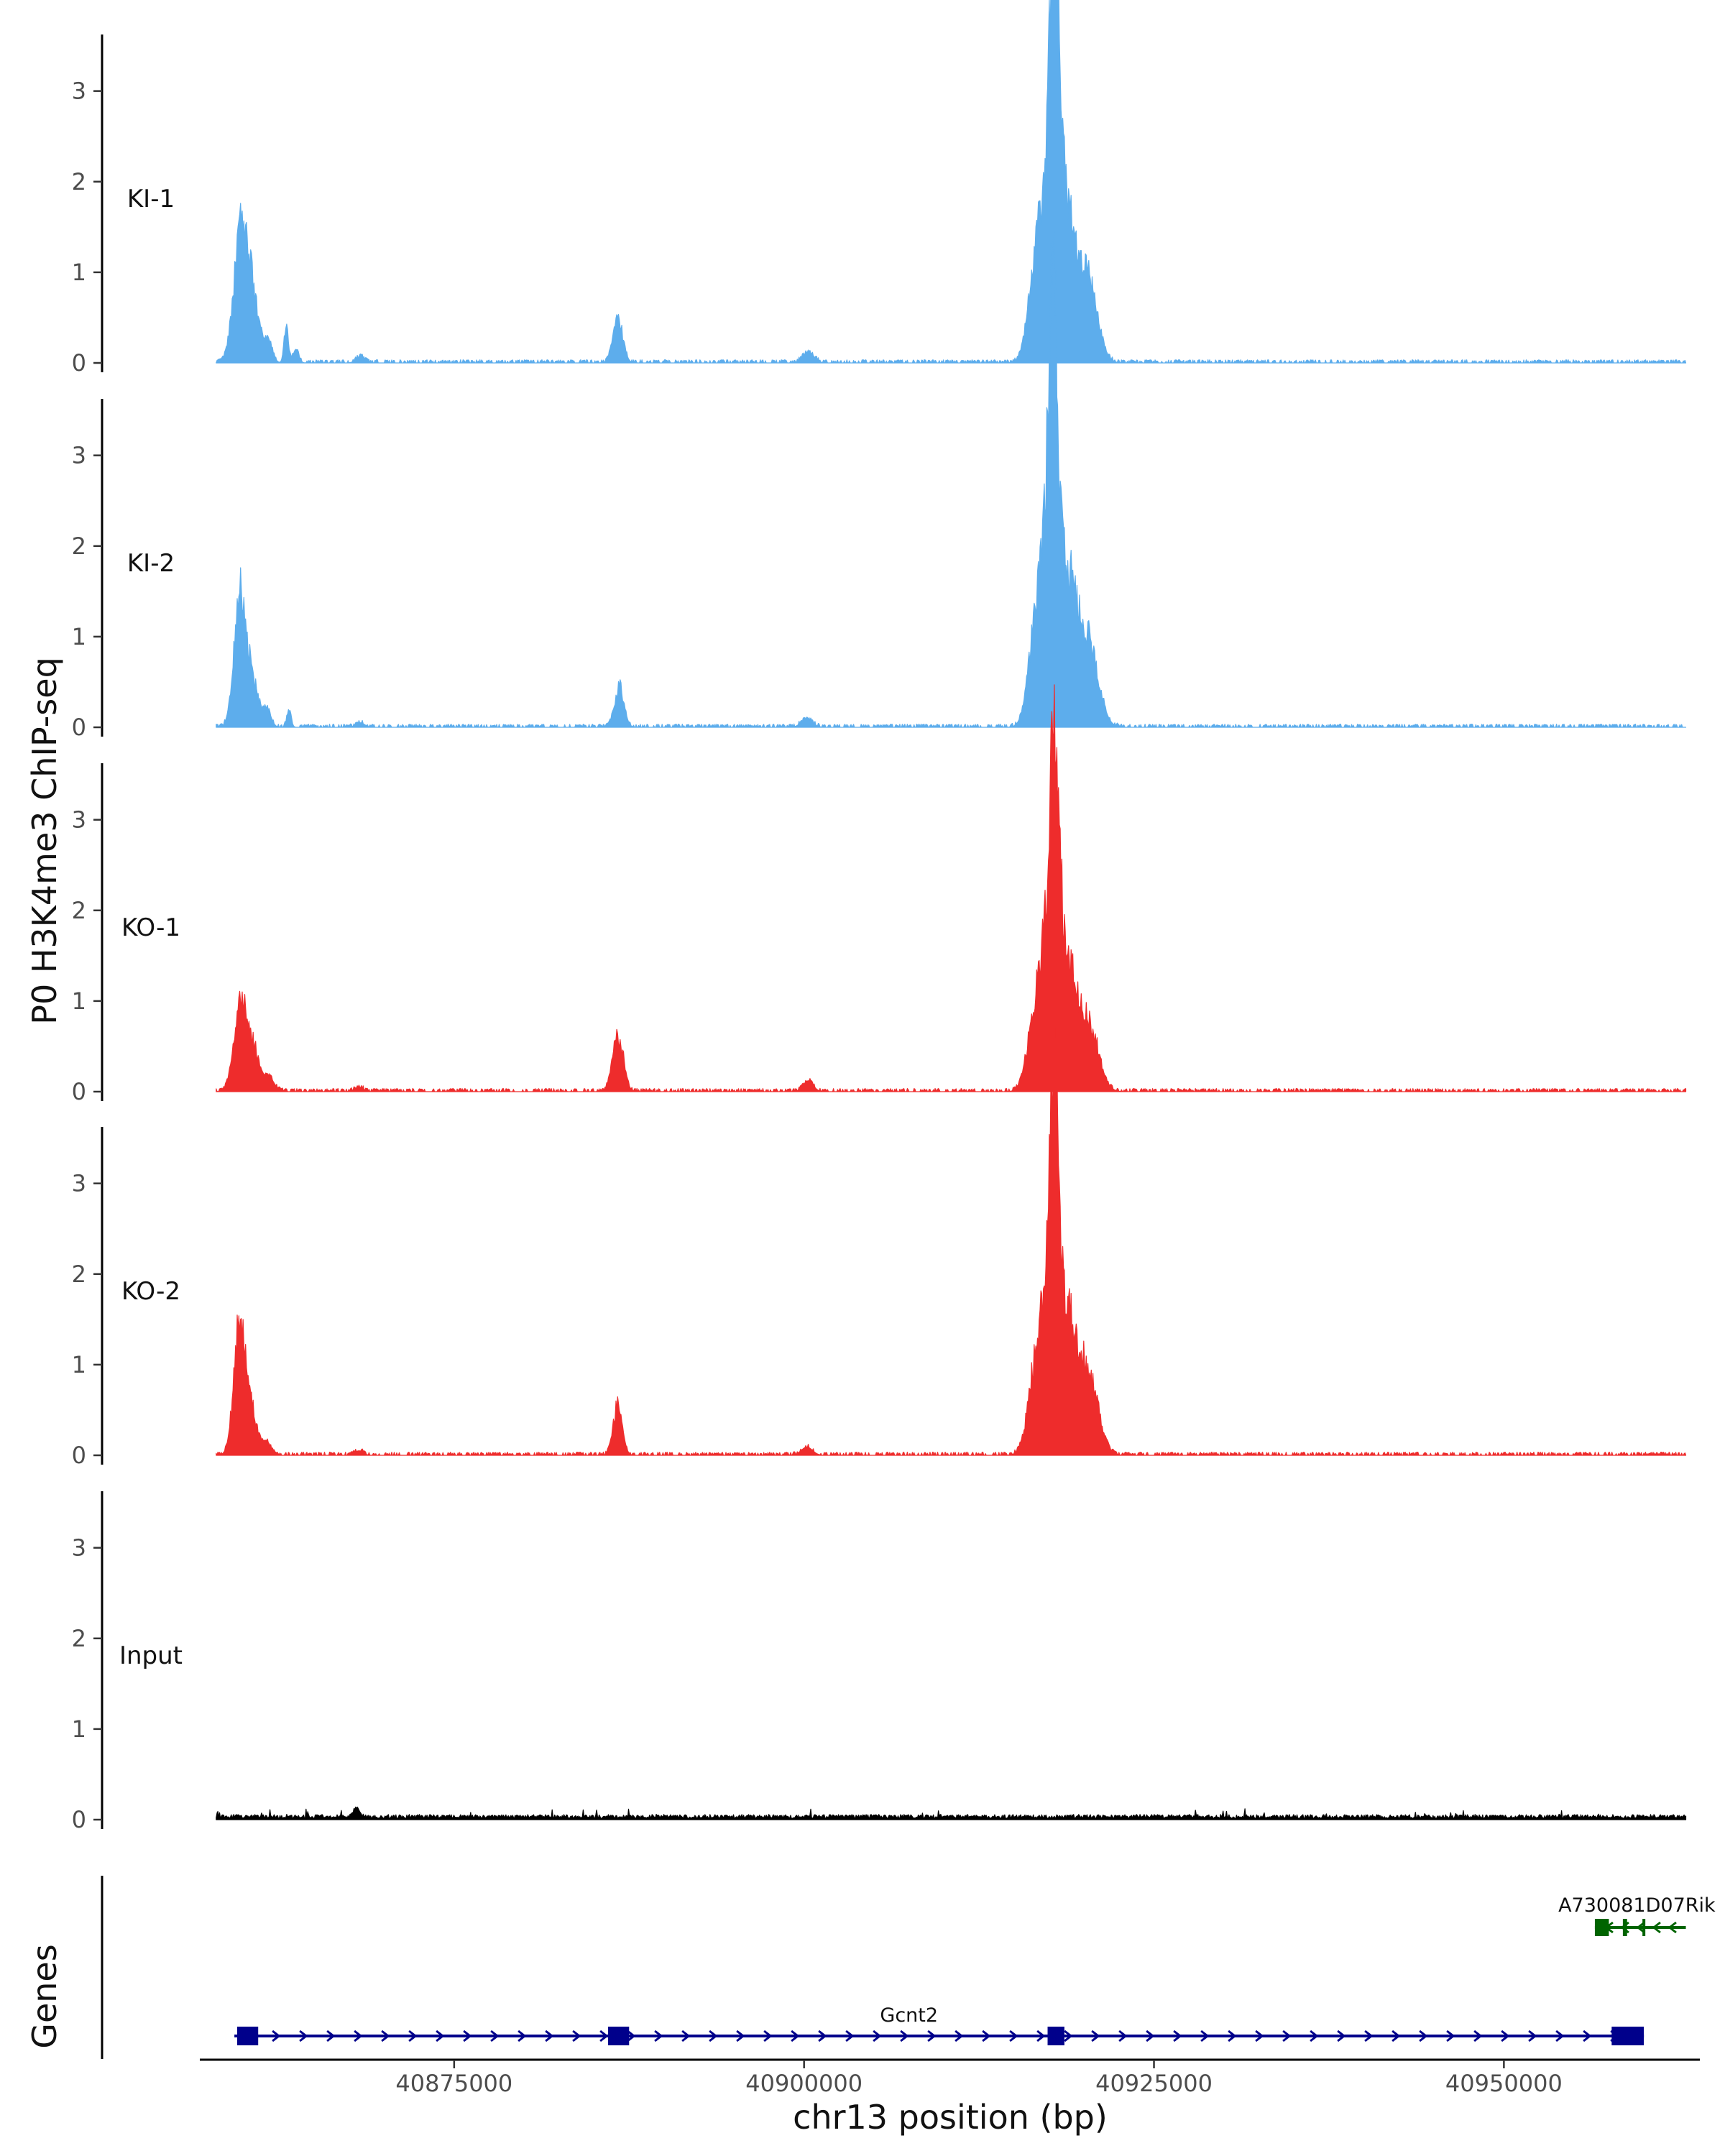  What do you see at coordinates (951, 182) in the screenshot?
I see `signal-area` at bounding box center [951, 182].